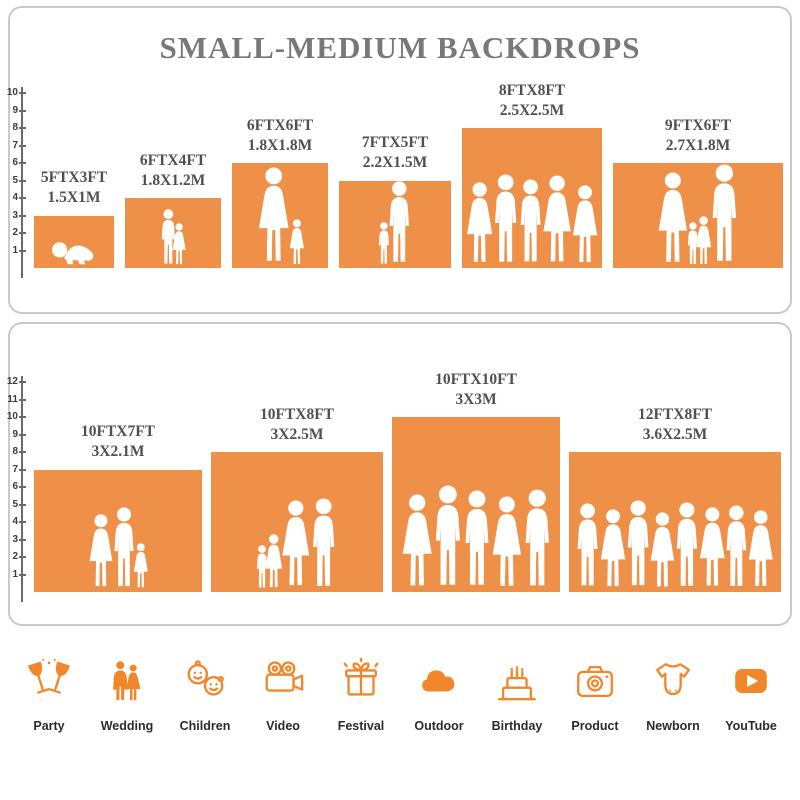  I want to click on ruler-number: 12, so click(12, 381).